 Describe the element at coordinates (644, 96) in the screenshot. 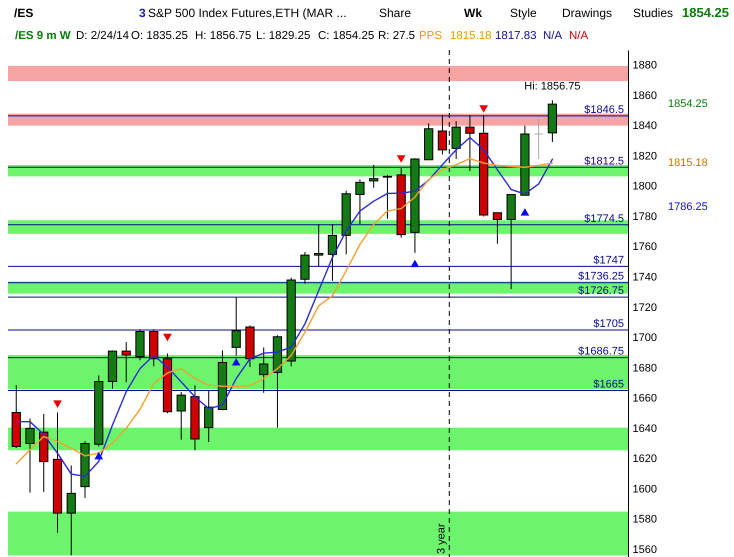

I see `y-tick-label: 1860` at that location.